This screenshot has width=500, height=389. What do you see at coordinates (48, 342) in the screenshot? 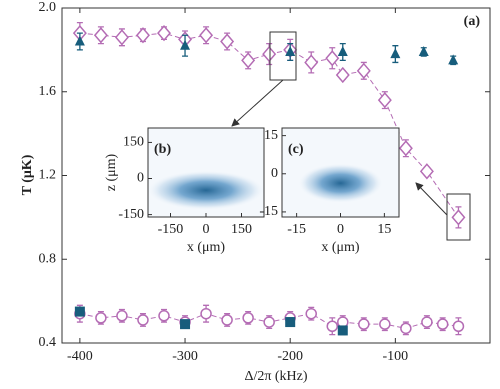
I see `y-tick-label: 0.4` at bounding box center [48, 342].